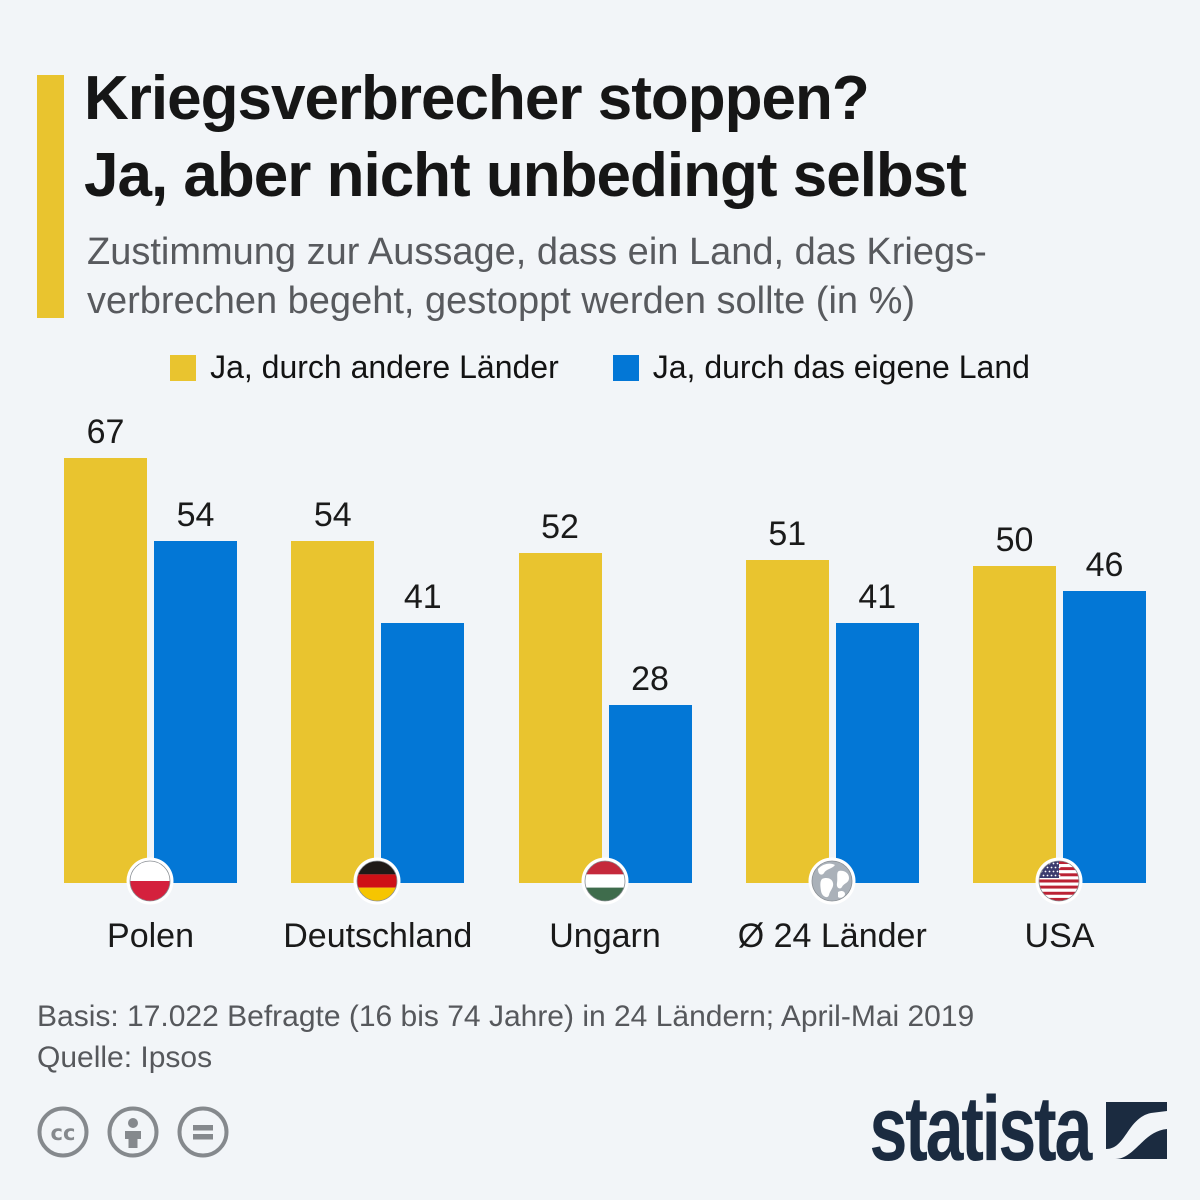 This screenshot has height=1200, width=1200. I want to click on title-accent-bar, so click(50, 196).